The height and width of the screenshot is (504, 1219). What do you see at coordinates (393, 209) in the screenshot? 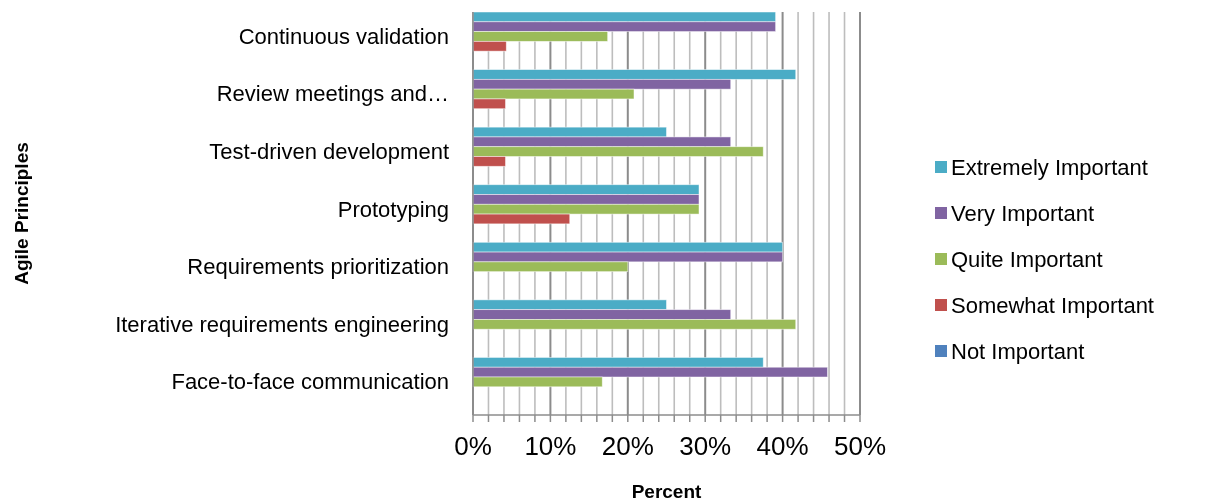
I see `y-tick-label: Prototyping` at bounding box center [393, 209].